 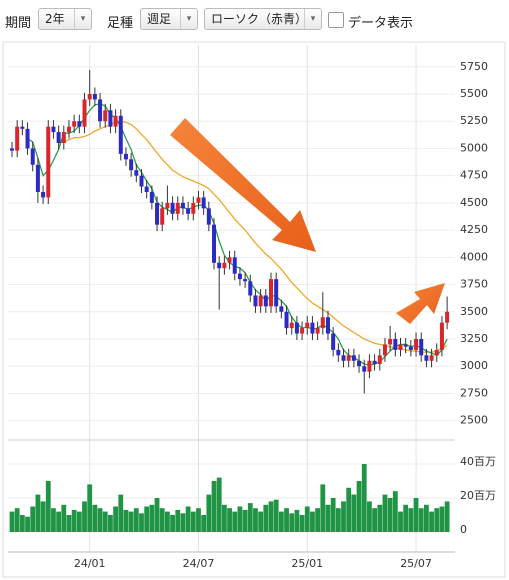 I want to click on period-value: 2年, so click(x=55, y=19).